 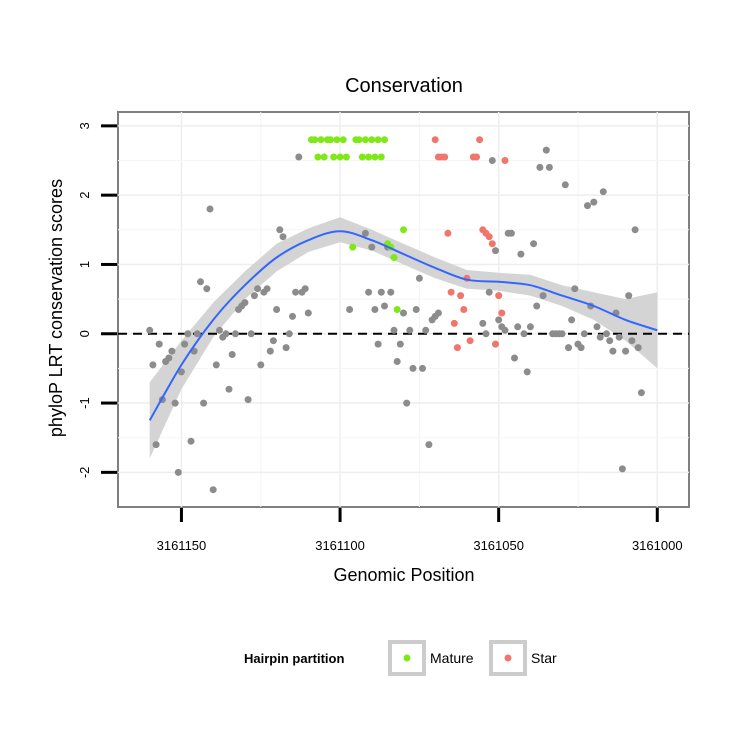 I want to click on legend: Hairpin partition Mature Star, so click(x=400, y=658).